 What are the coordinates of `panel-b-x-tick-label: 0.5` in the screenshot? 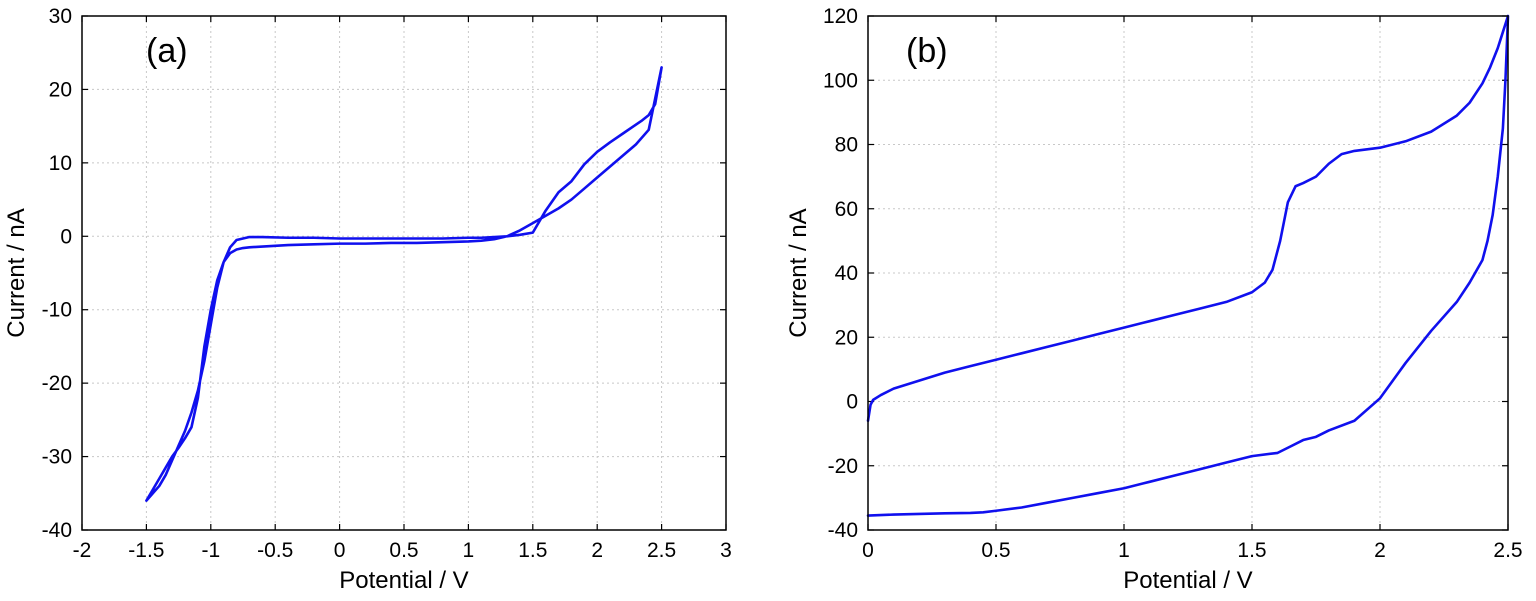 It's located at (995, 550).